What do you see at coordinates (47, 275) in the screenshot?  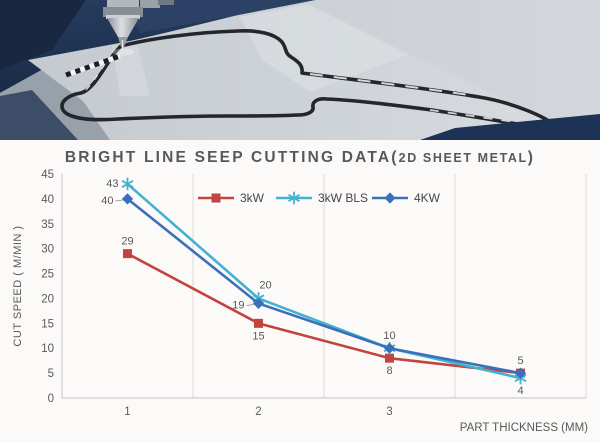 I see `y-tick-label: 25` at bounding box center [47, 275].